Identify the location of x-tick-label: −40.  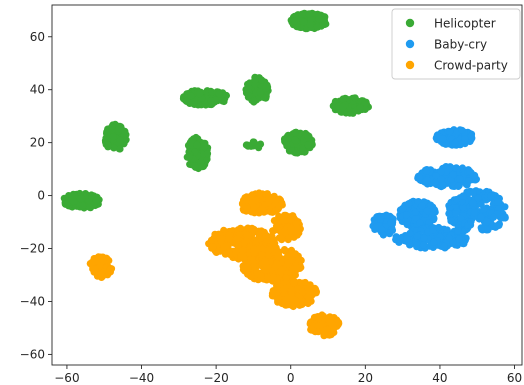
(141, 378).